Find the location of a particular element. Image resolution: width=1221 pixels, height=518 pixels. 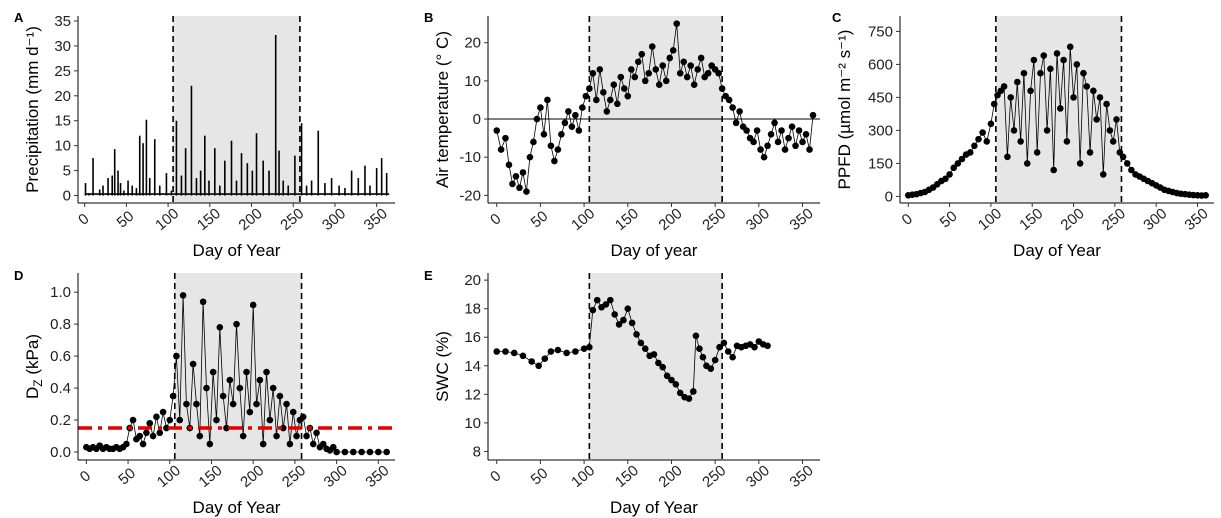

y-tick-label: 450 is located at coordinates (880, 97).